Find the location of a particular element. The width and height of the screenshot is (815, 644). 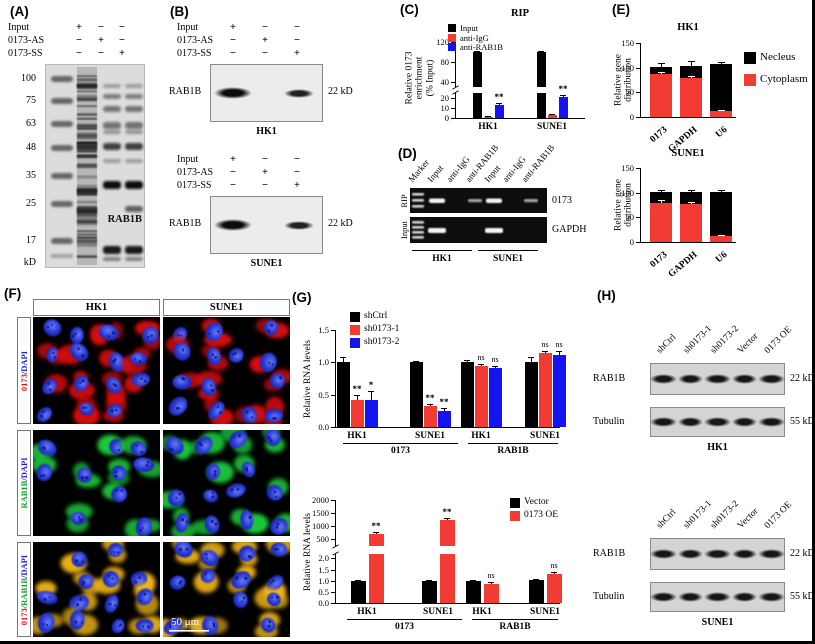

y-tick-label: 100 is located at coordinates (627, 67).